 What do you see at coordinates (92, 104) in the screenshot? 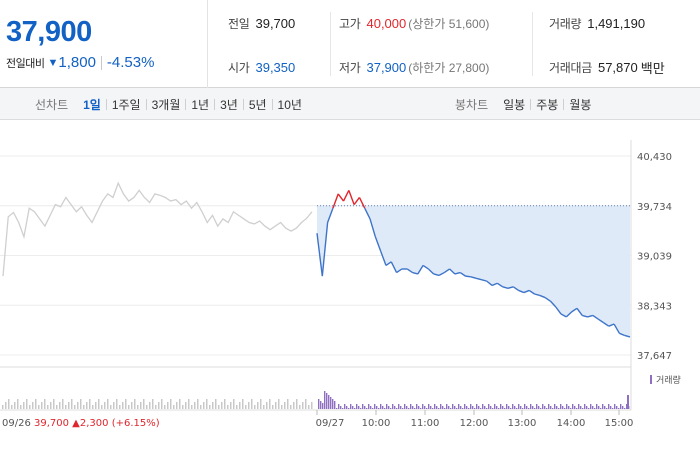
I see `period-1d: 1일` at bounding box center [92, 104].